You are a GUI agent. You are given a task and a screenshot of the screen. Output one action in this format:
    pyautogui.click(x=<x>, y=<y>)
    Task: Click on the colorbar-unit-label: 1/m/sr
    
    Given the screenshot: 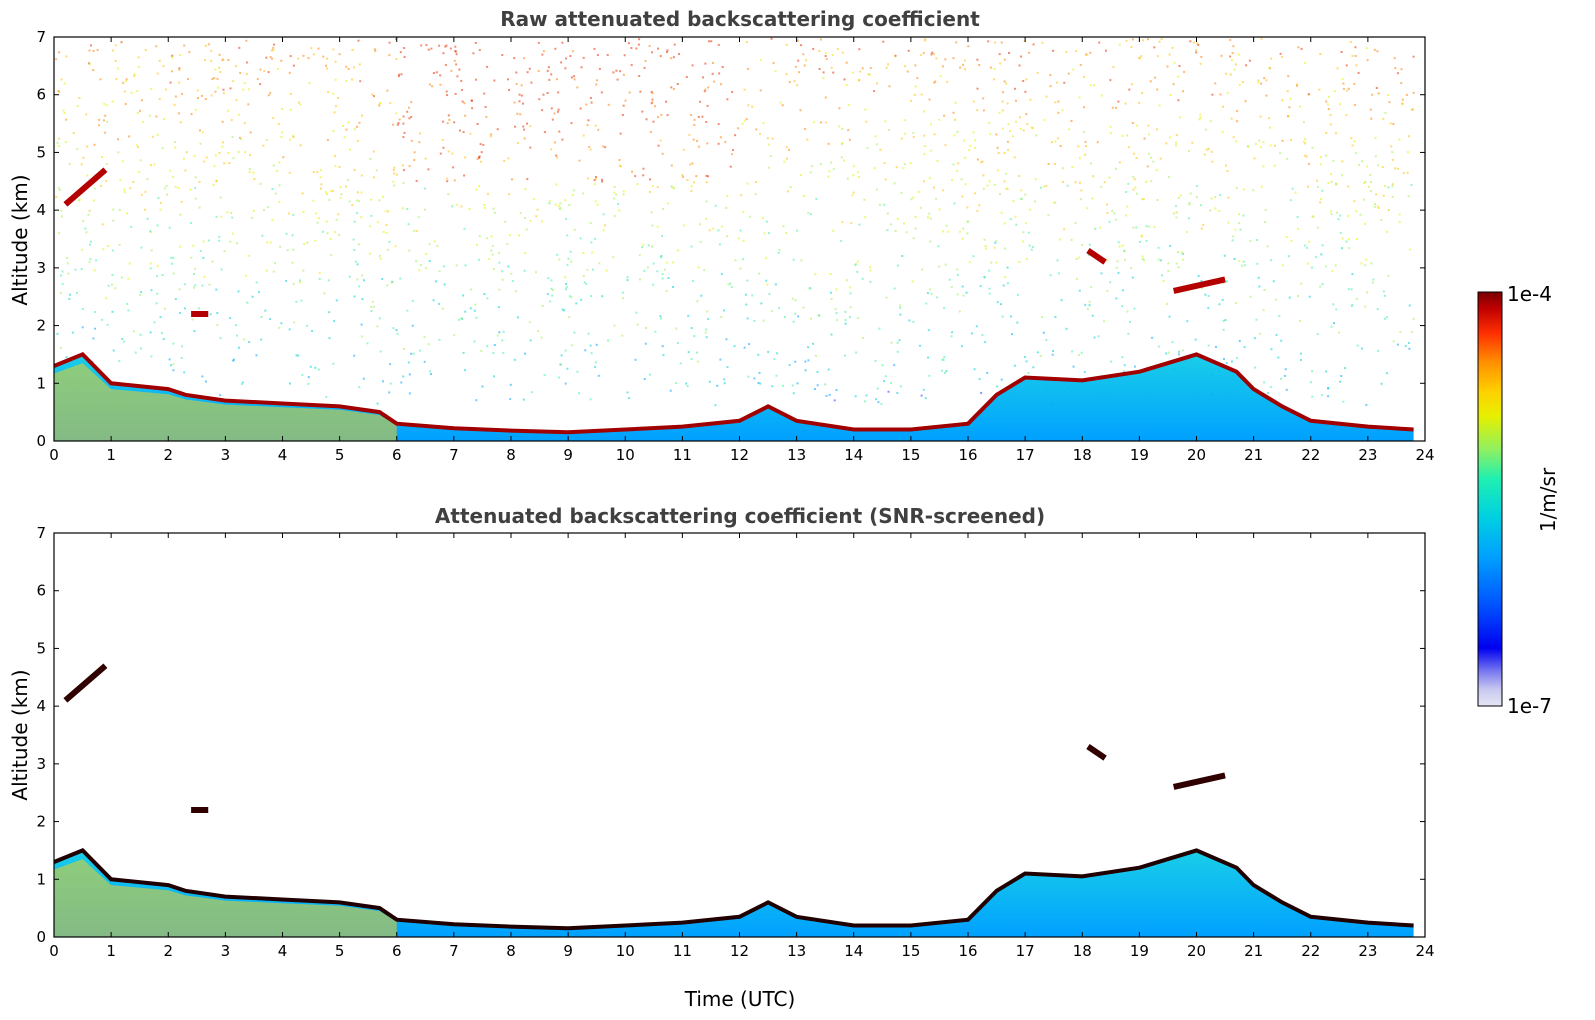 What is the action you would take?
    pyautogui.click(x=1548, y=499)
    